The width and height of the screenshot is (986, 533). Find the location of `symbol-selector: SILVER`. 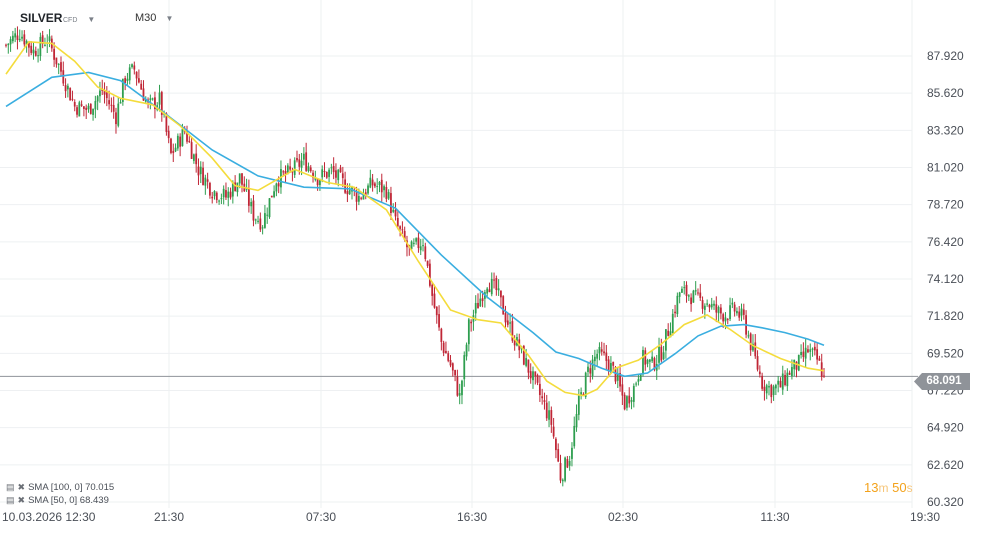

symbol-selector: SILVER is located at coordinates (41, 18).